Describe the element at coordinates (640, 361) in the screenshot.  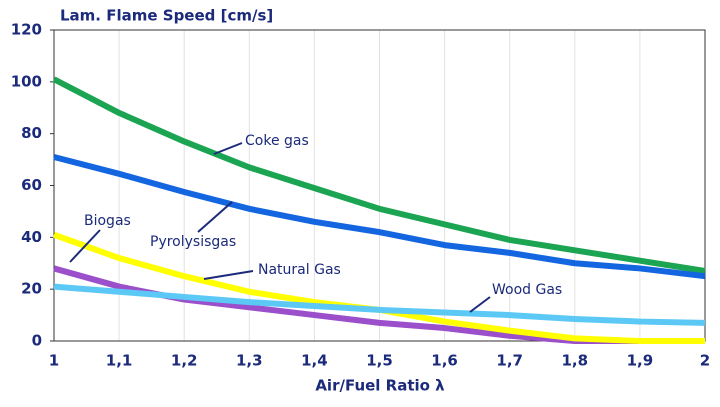
I see `x-tick-label: 1,9` at that location.